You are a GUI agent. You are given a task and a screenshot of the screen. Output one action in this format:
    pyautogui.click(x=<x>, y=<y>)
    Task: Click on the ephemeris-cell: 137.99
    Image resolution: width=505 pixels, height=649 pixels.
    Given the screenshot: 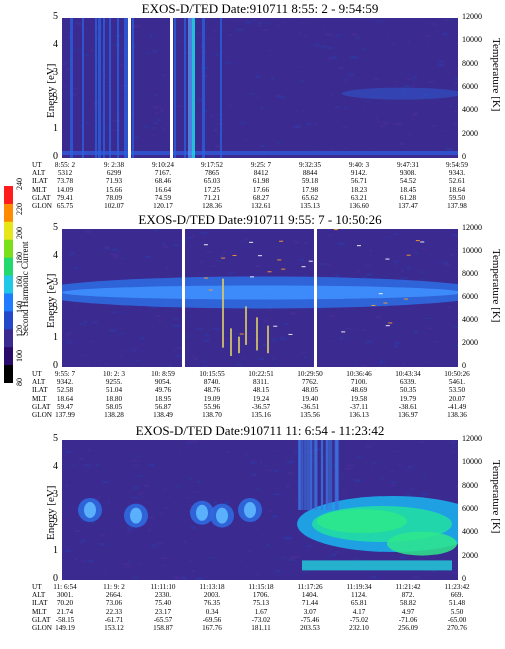 What is the action you would take?
    pyautogui.click(x=65, y=414)
    